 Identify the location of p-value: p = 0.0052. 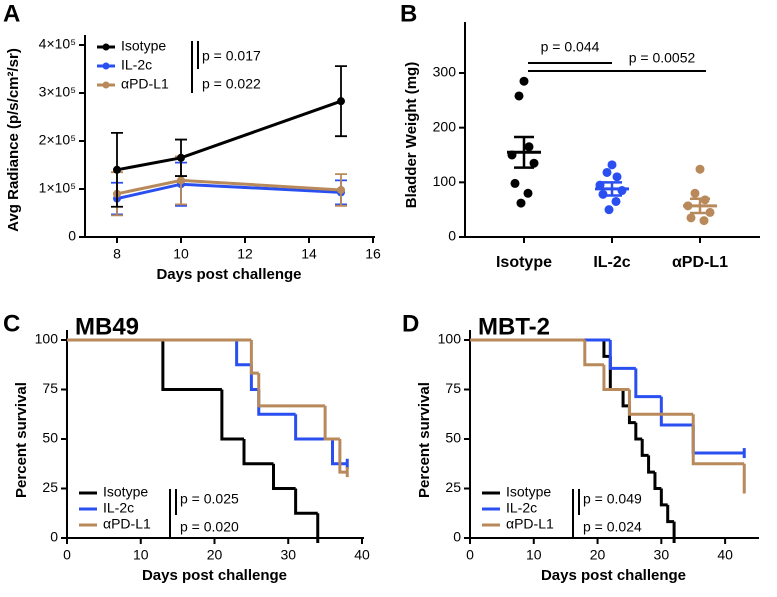
(662, 58).